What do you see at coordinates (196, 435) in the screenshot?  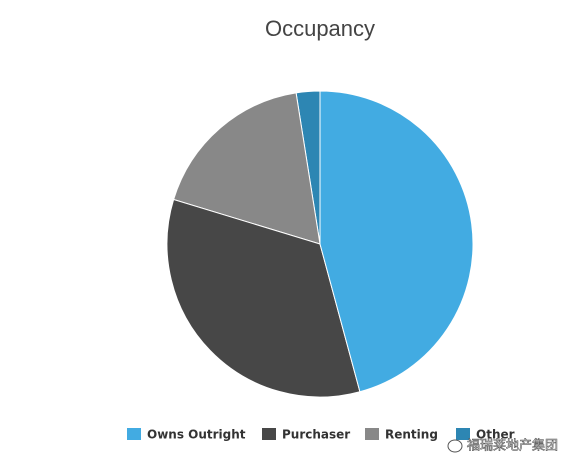 I see `legend-label: Owns Outright` at bounding box center [196, 435].